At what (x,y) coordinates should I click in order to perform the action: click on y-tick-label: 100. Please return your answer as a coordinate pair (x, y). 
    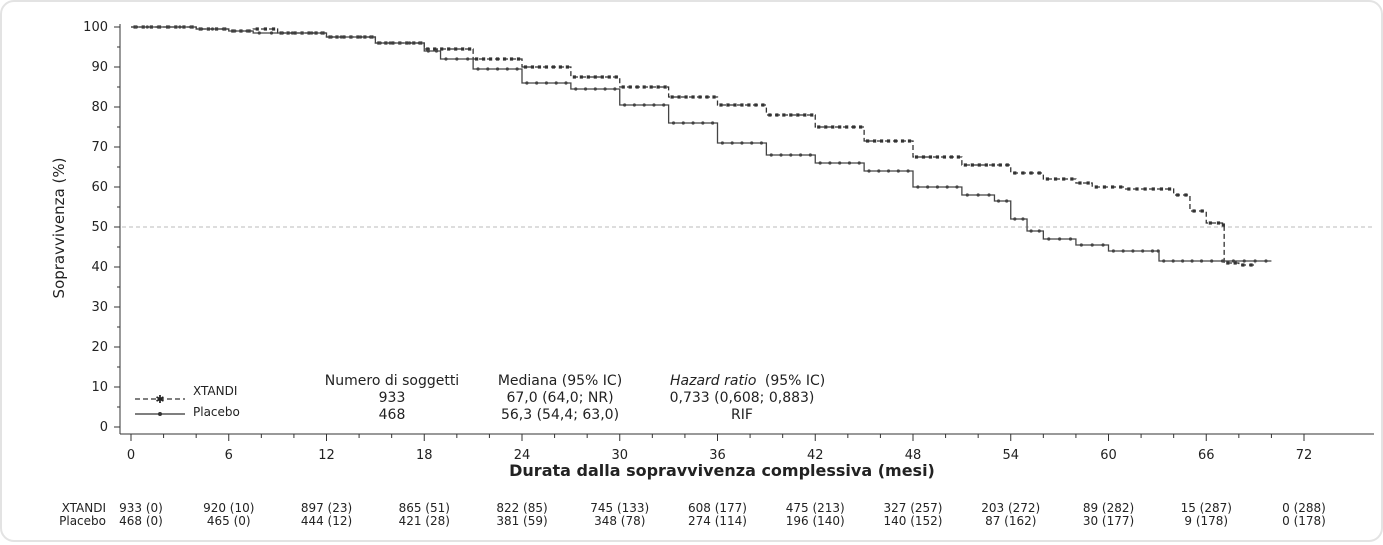
    Looking at the image, I should click on (95, 27).